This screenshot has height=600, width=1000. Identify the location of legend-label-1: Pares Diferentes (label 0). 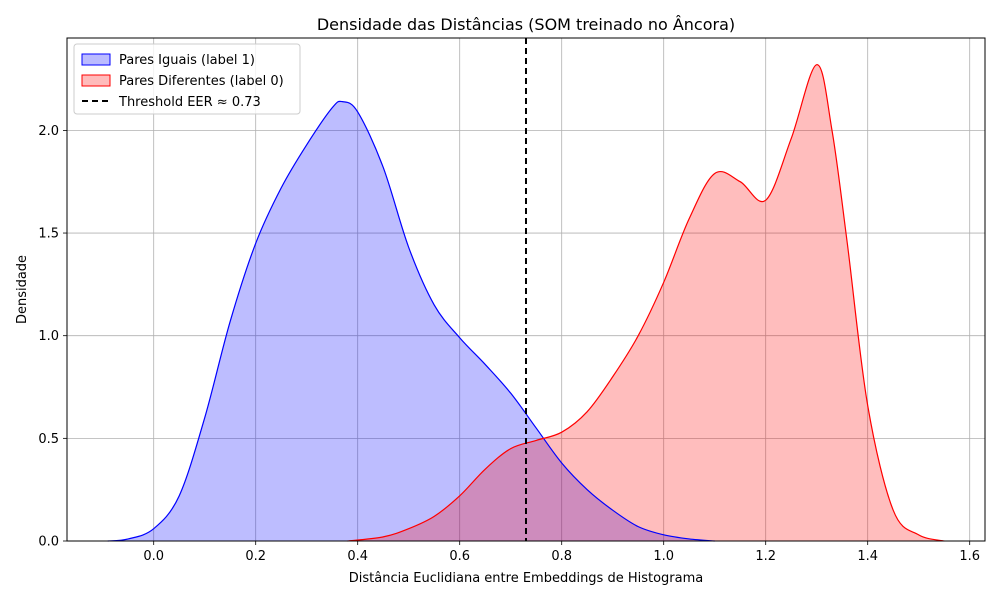
(201, 81).